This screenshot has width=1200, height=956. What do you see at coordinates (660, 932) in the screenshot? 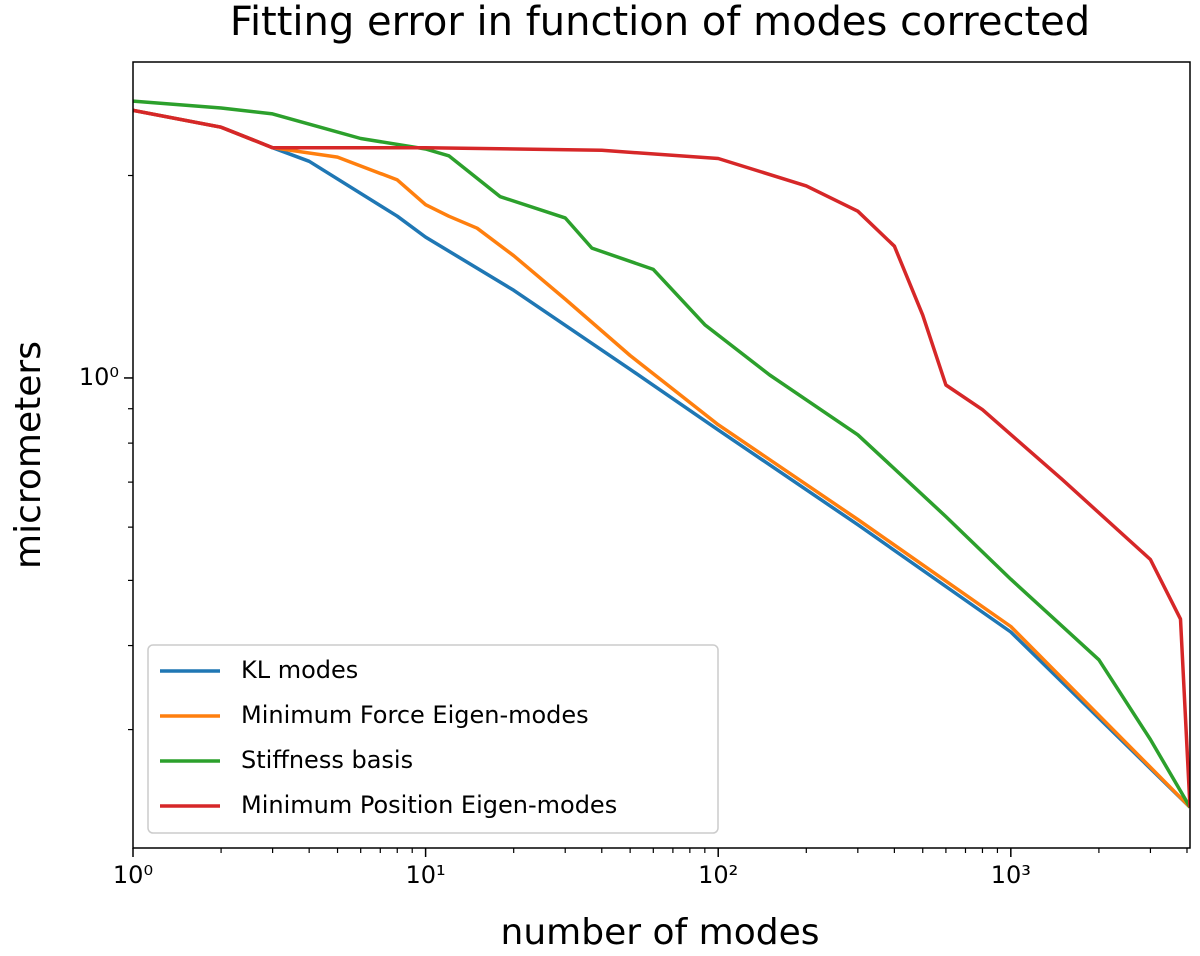
I see `x-axis-label: number of modes` at bounding box center [660, 932].